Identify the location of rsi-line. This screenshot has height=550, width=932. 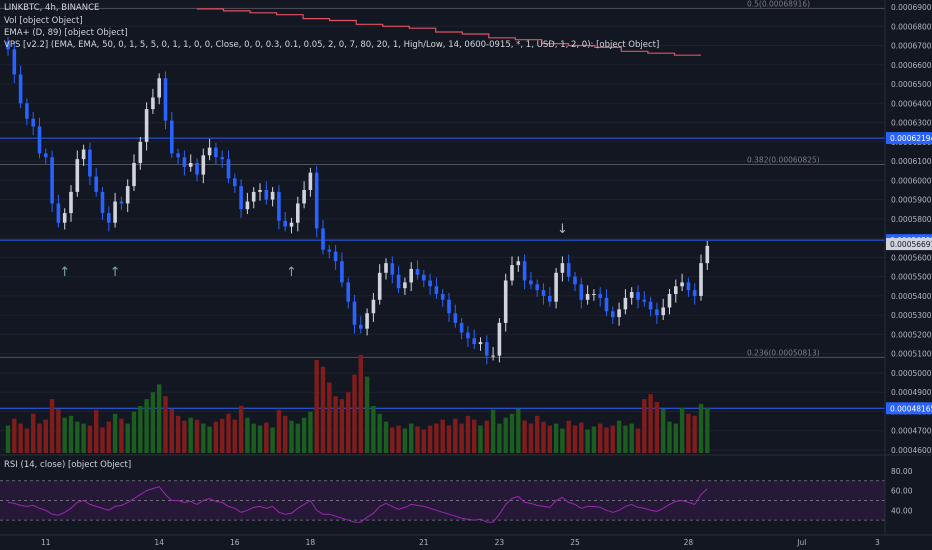
(357, 504).